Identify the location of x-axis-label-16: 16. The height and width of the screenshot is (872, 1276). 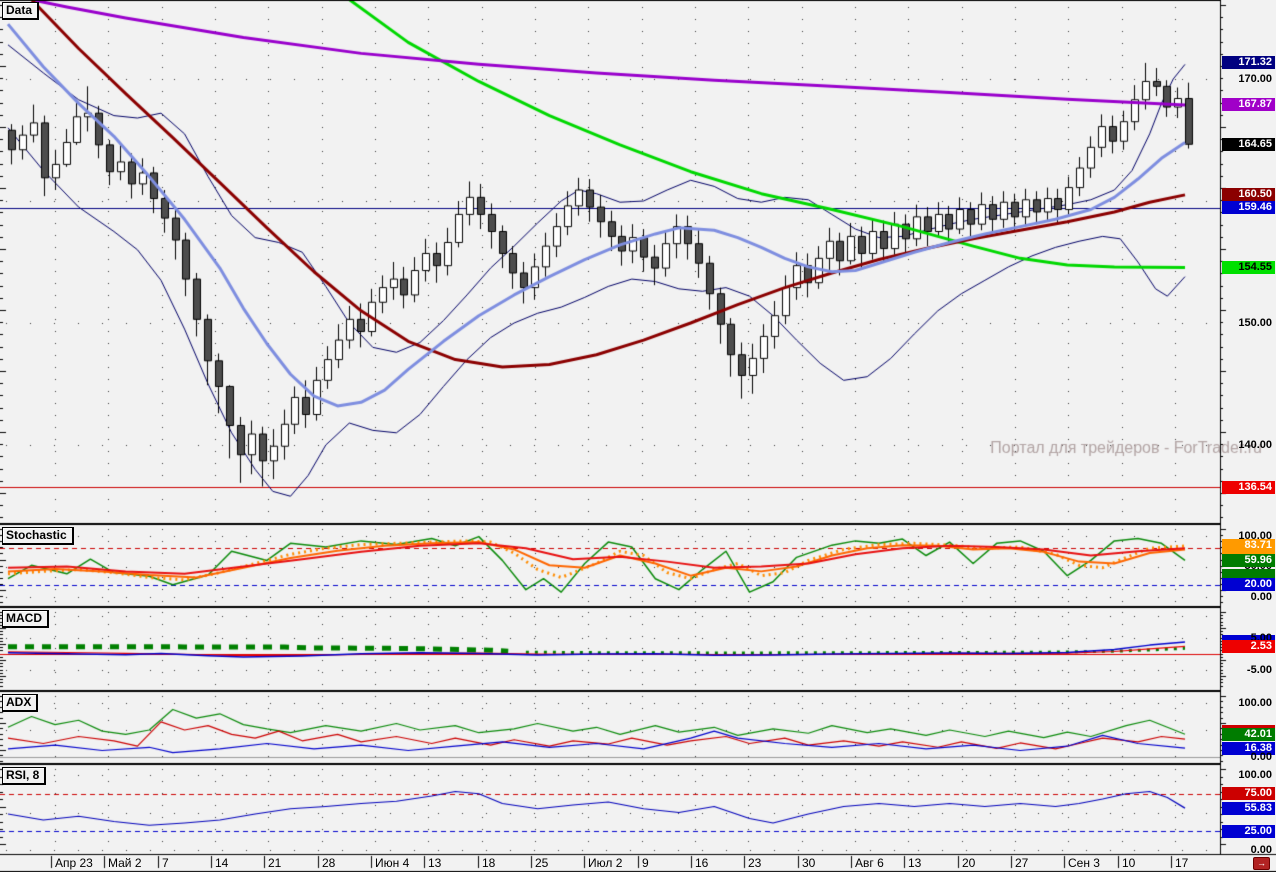
(702, 863).